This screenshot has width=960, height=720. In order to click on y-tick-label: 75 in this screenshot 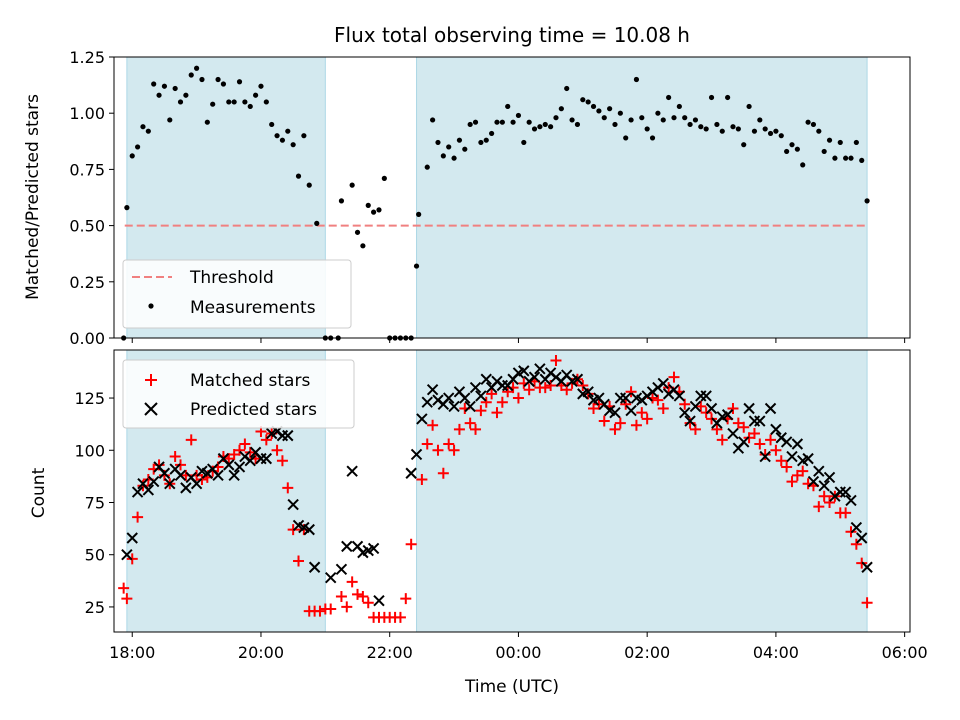, I will do `click(95, 502)`.